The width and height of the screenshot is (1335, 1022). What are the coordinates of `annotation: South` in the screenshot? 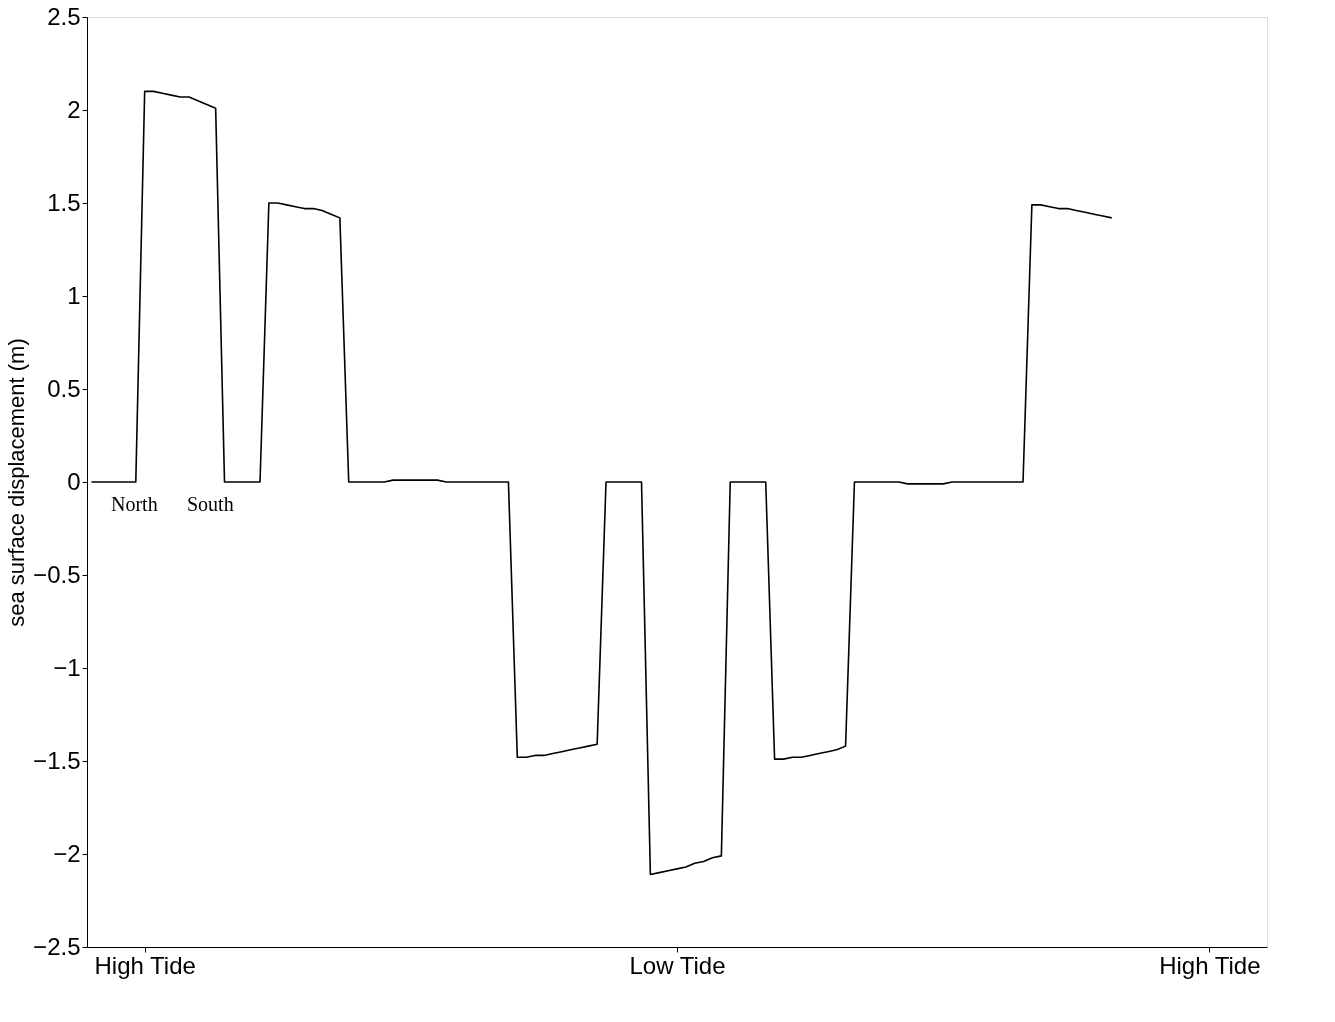 It's located at (210, 504).